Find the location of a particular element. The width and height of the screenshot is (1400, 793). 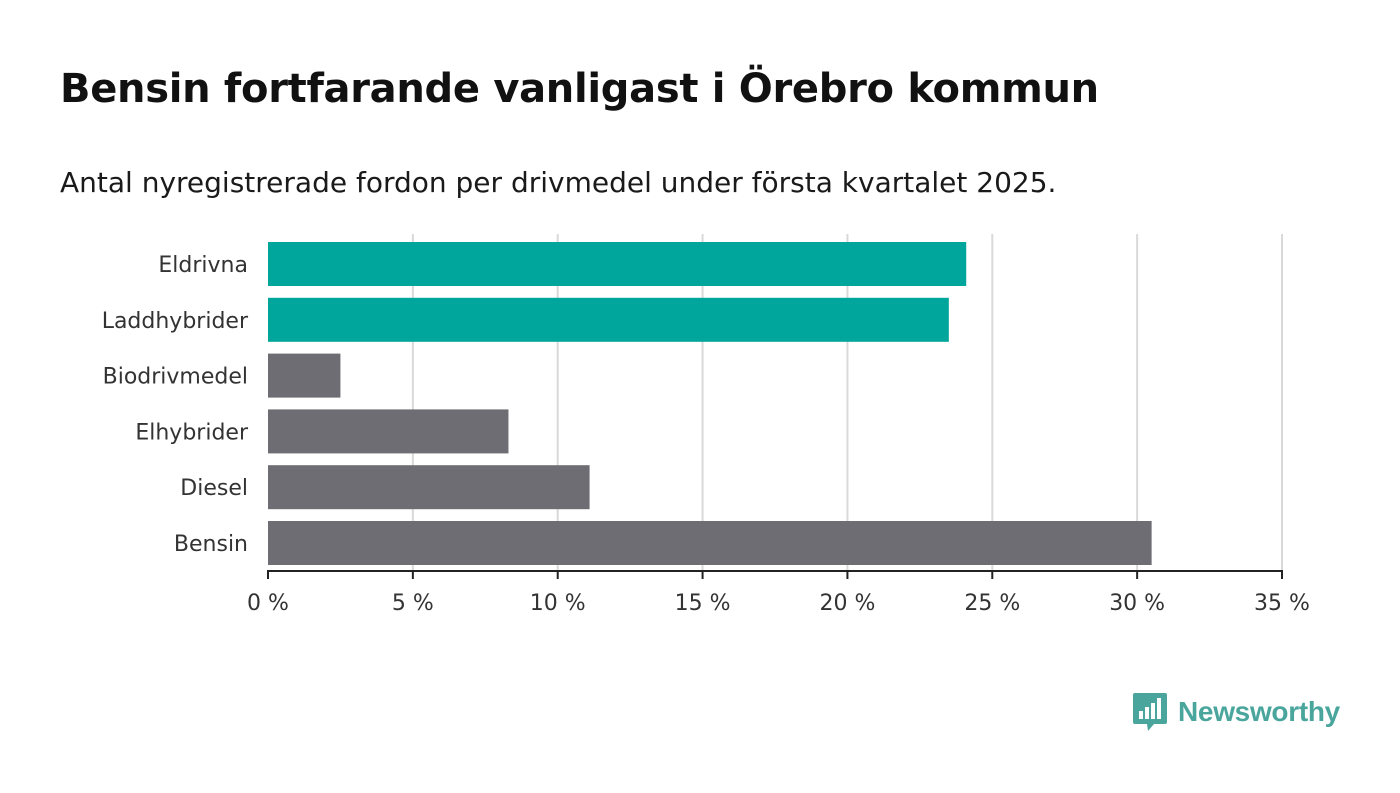

x-tick-label: 10 % is located at coordinates (558, 603).